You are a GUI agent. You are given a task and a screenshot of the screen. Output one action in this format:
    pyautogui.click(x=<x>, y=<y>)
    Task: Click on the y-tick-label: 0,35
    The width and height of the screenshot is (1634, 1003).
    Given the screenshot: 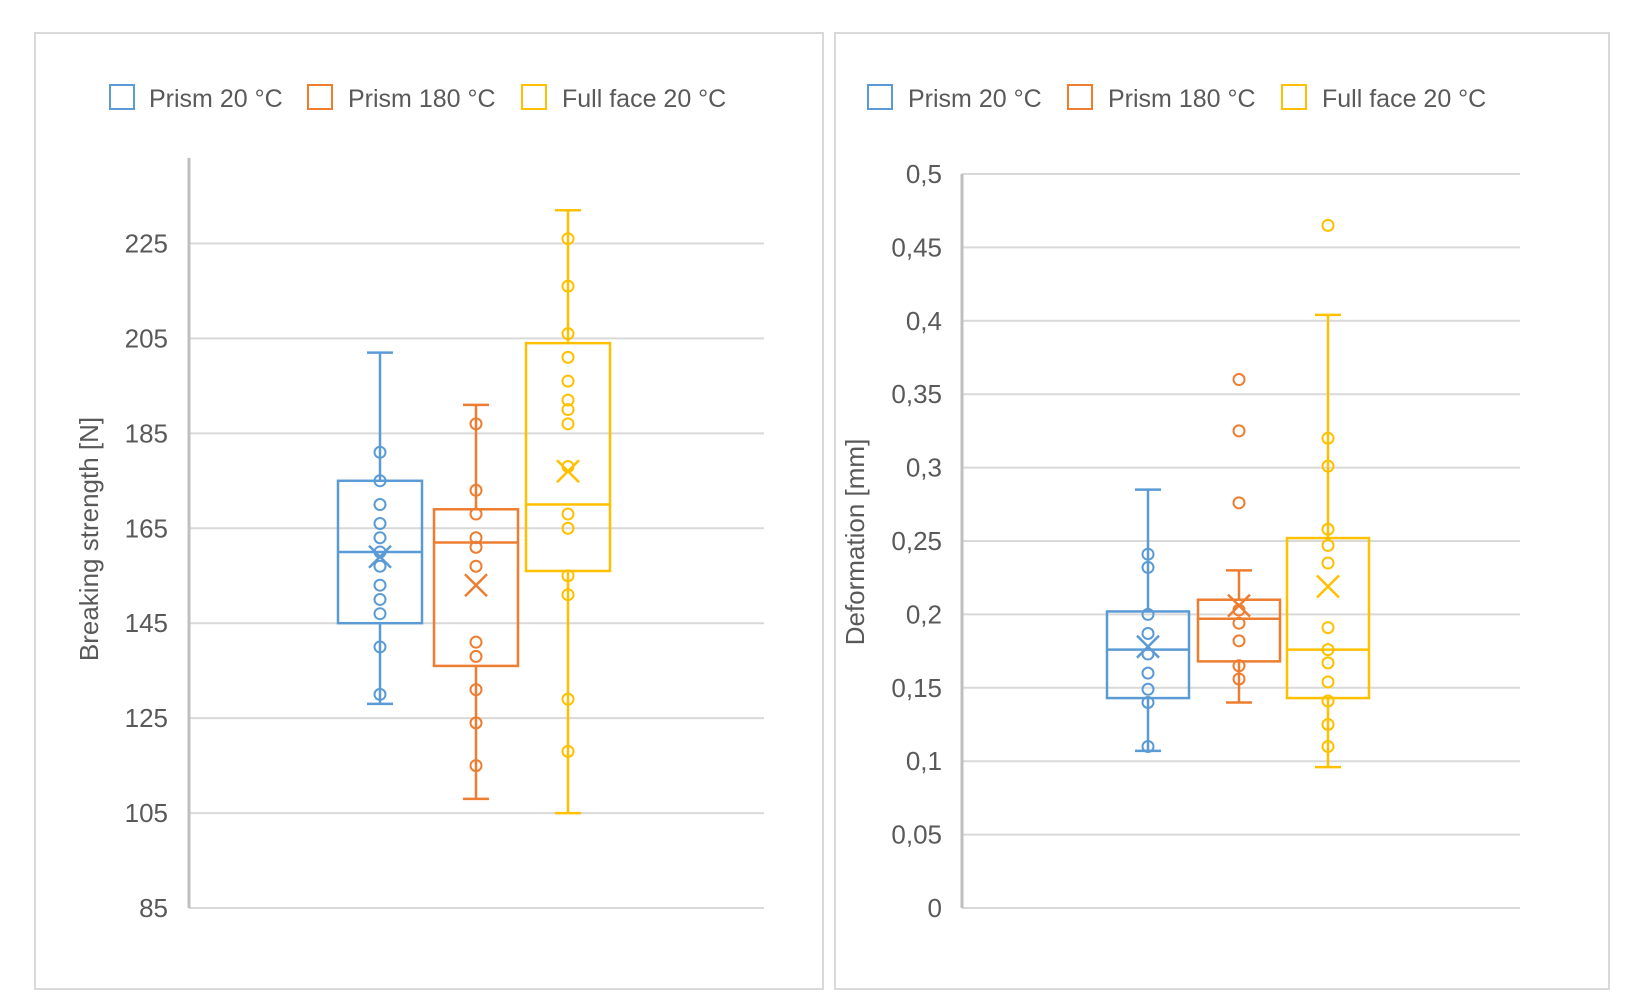 What is the action you would take?
    pyautogui.click(x=916, y=394)
    